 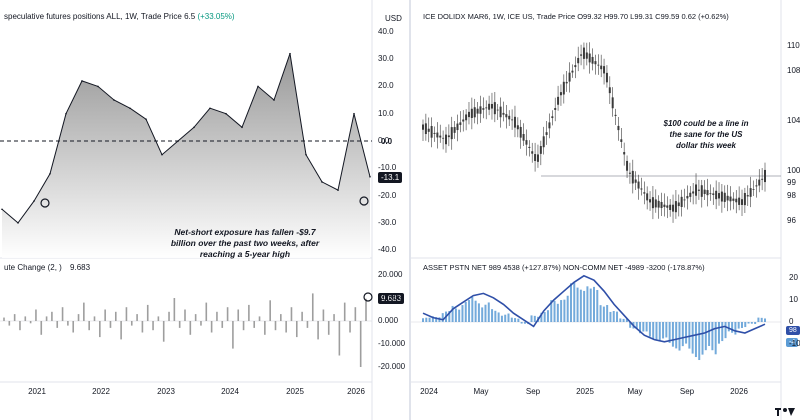 I want to click on right-lower-y-tick: -10, so click(x=794, y=343).